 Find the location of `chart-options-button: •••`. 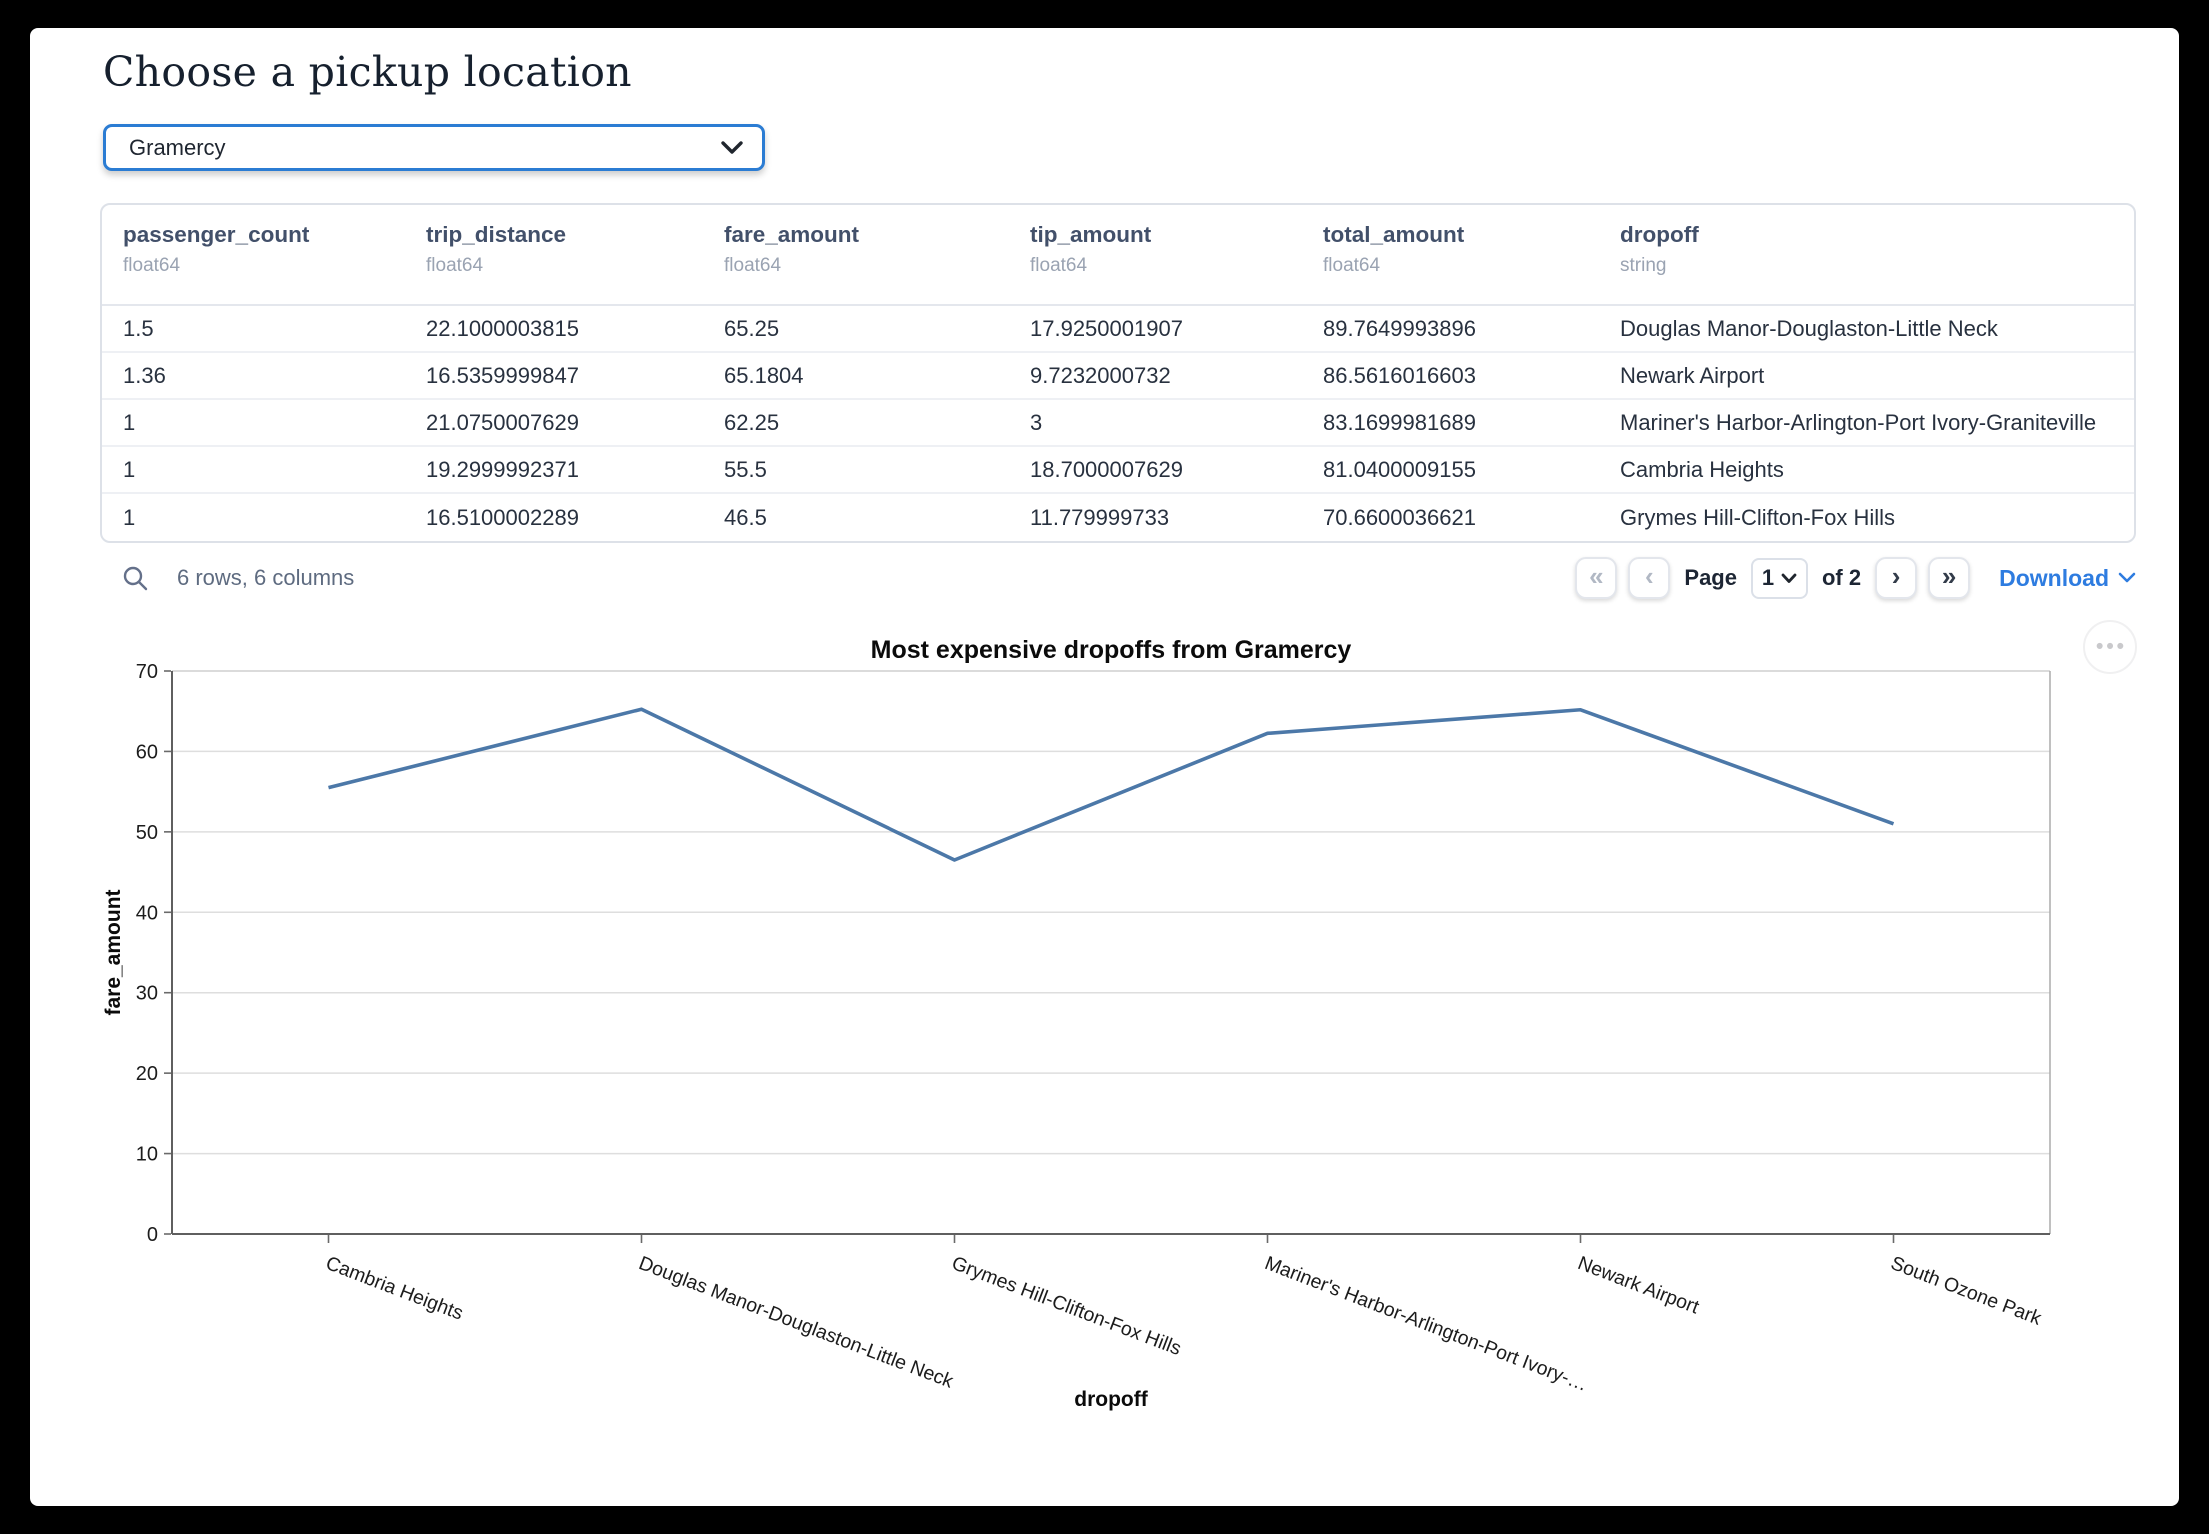

chart-options-button: ••• is located at coordinates (2110, 647).